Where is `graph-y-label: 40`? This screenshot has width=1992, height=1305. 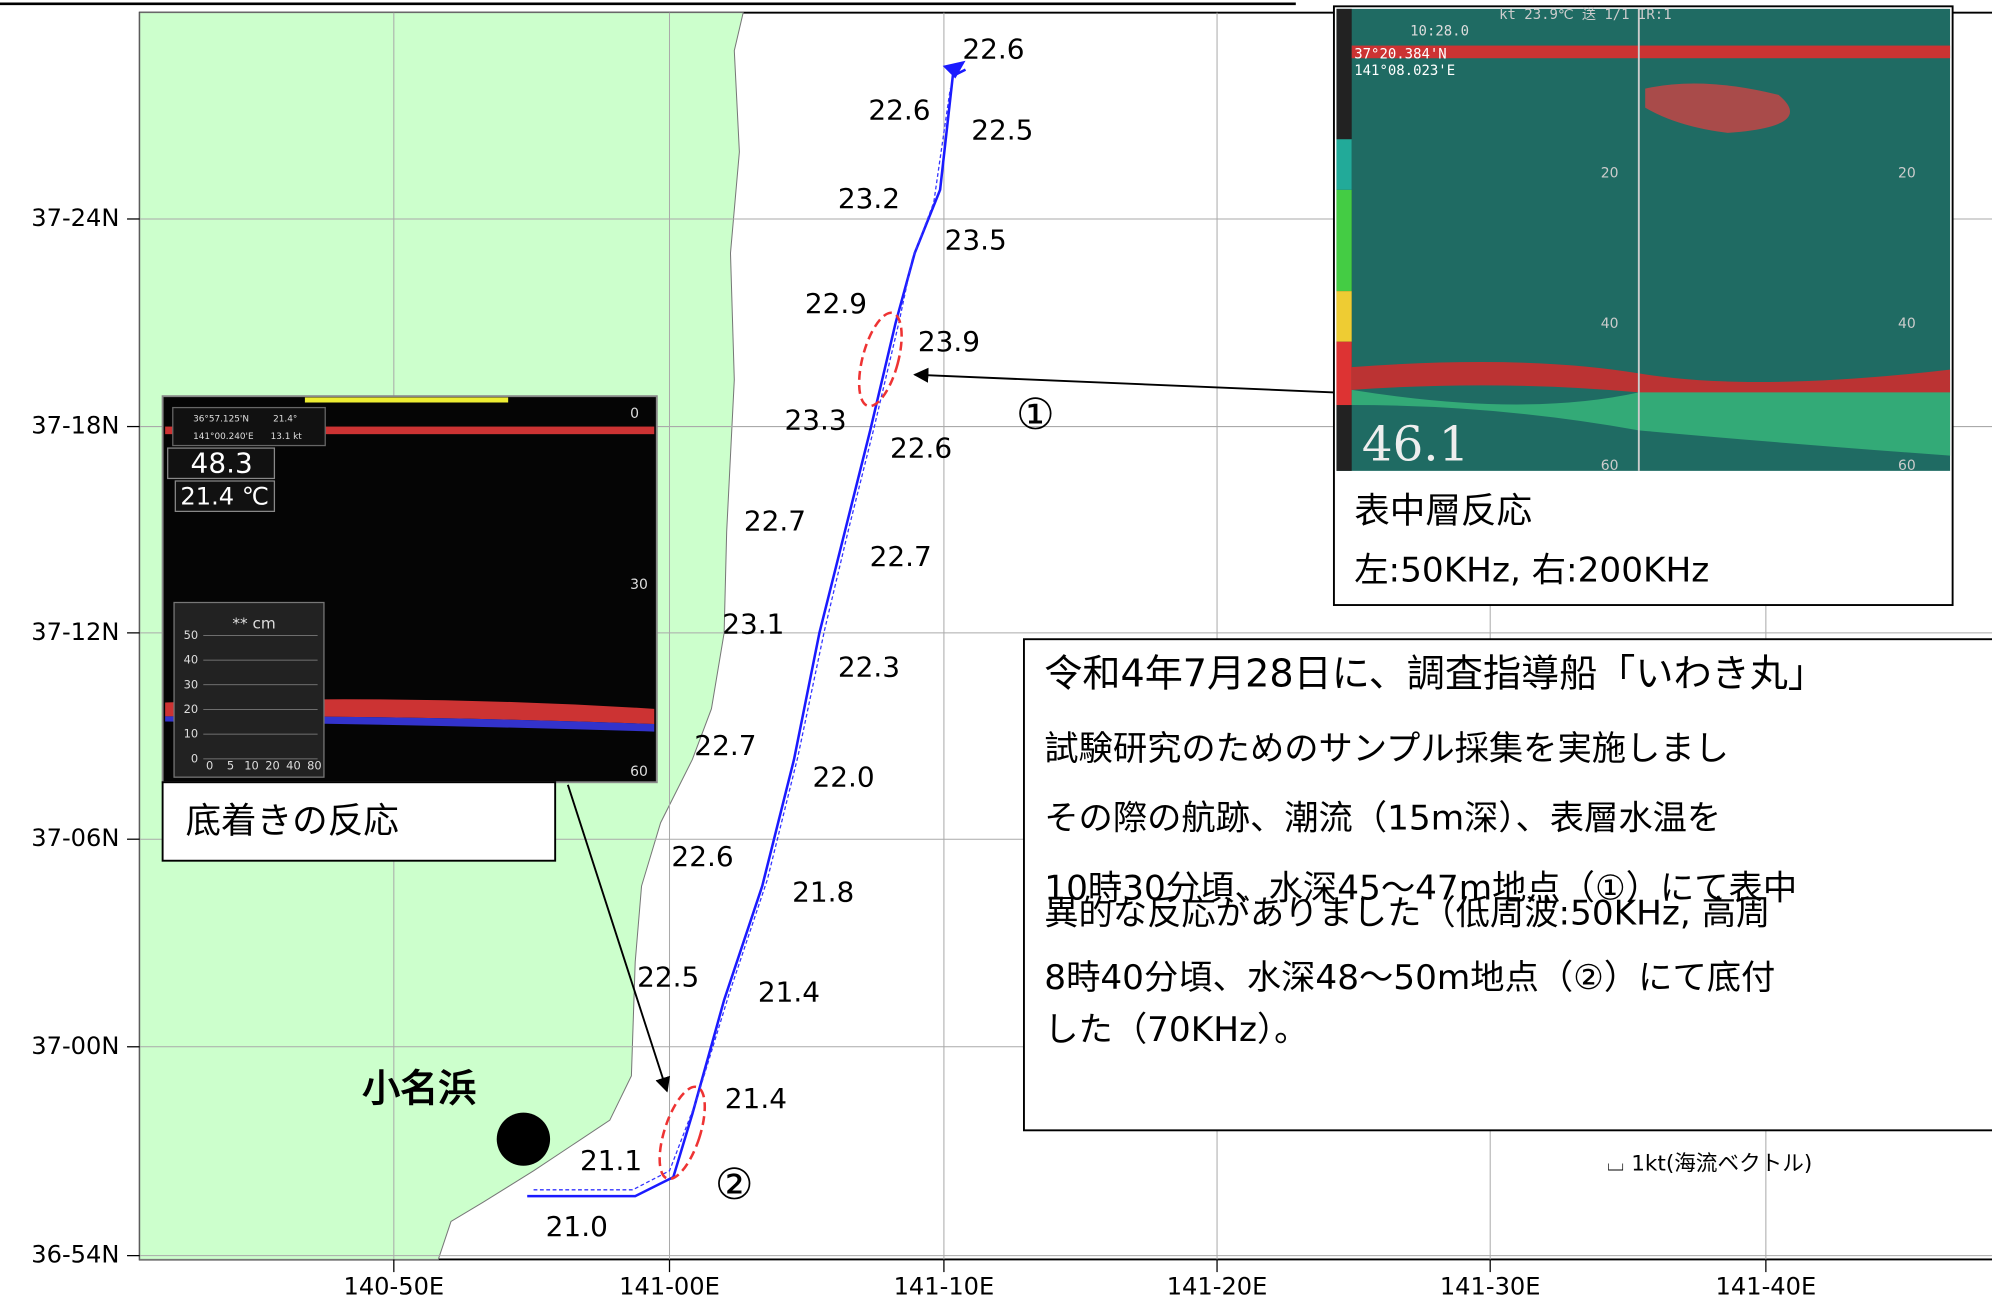
graph-y-label: 40 is located at coordinates (191, 660).